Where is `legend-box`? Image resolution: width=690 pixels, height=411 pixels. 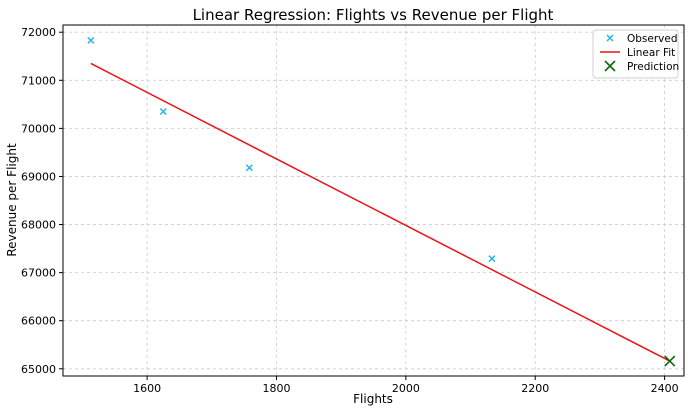 legend-box is located at coordinates (635, 54).